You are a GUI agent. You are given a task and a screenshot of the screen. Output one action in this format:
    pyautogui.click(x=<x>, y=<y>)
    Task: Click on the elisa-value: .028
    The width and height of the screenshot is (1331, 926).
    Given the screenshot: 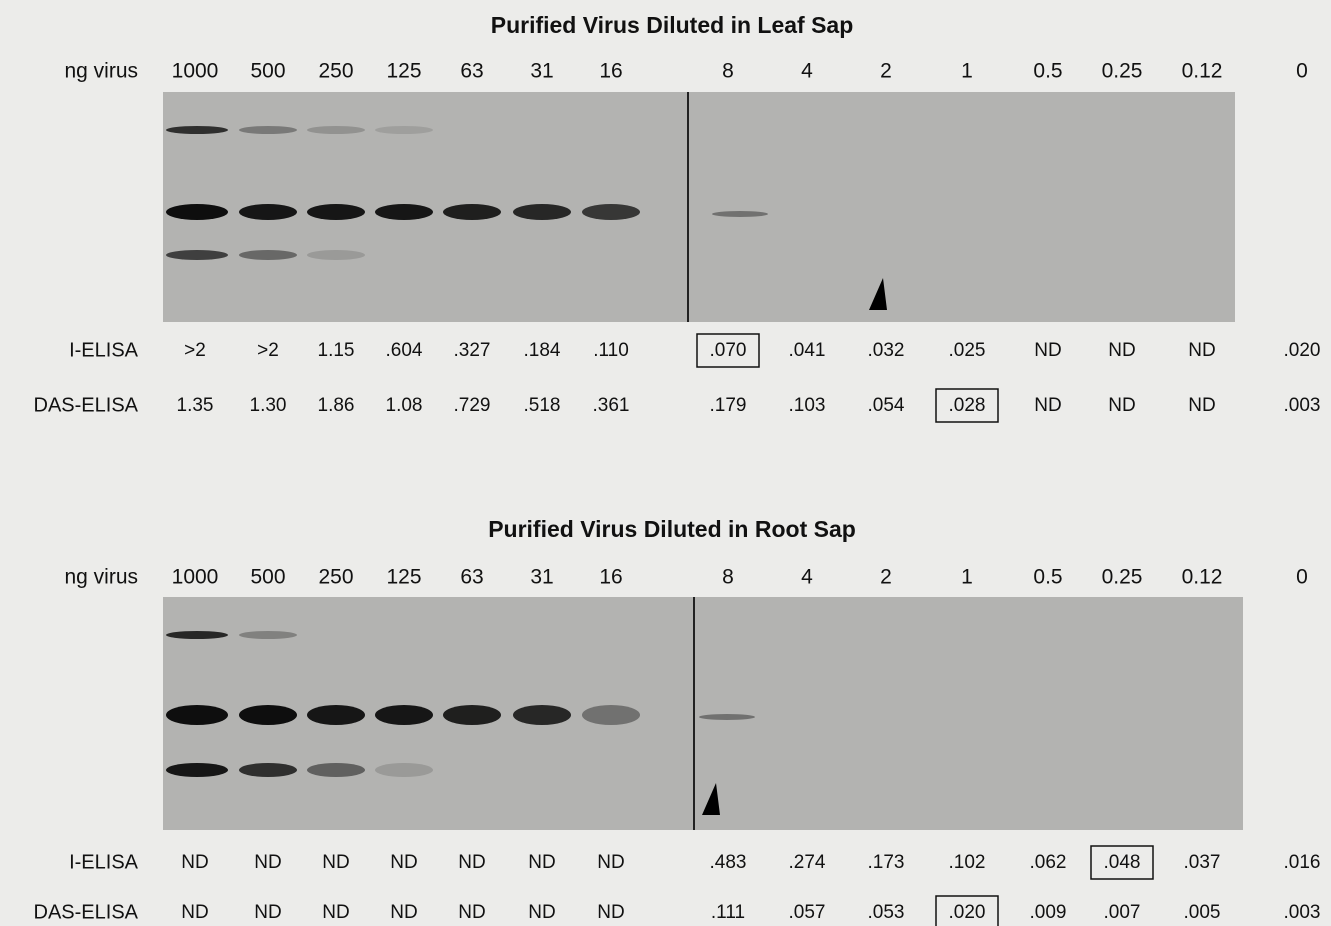 What is the action you would take?
    pyautogui.click(x=967, y=405)
    